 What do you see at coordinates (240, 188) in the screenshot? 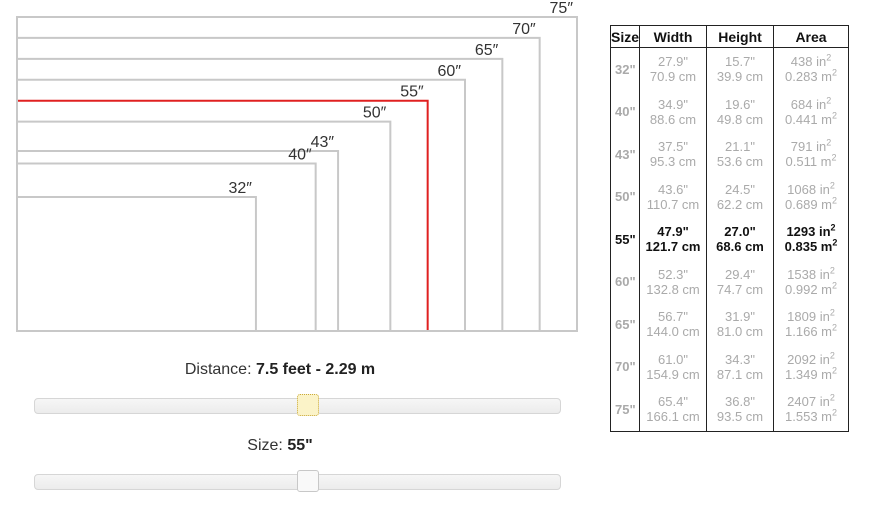
I see `tv-size-label-32: 32″` at bounding box center [240, 188].